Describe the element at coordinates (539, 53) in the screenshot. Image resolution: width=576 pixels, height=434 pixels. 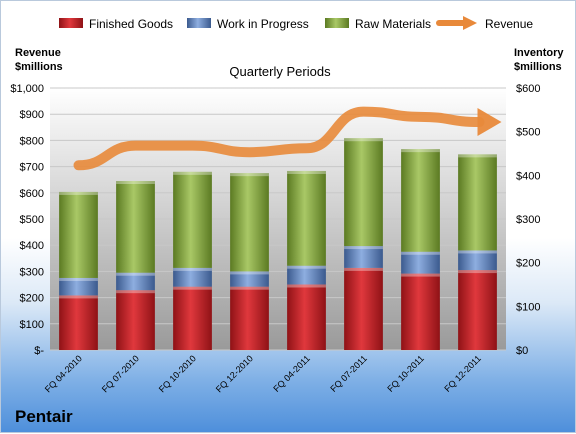
I see `right-axis-title-line1: Inventory` at that location.